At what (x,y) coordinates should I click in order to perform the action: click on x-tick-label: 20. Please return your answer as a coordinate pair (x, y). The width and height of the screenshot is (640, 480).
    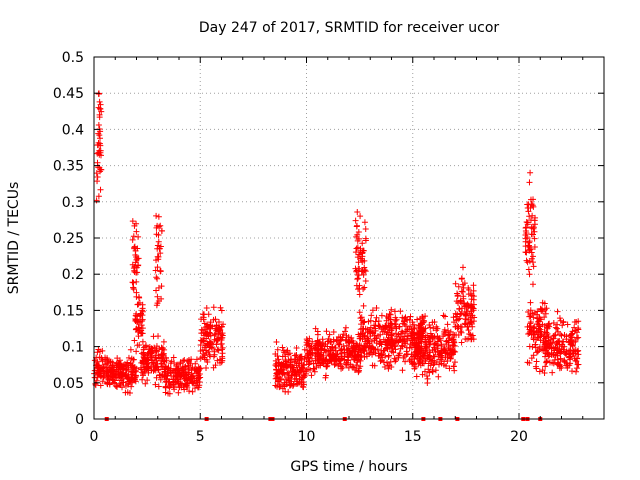
    Looking at the image, I should click on (519, 437).